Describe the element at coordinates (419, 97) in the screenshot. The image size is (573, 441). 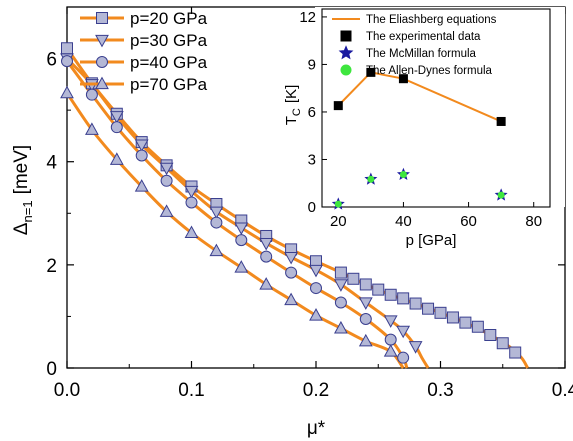
I see `inset-eliashberg-line` at that location.